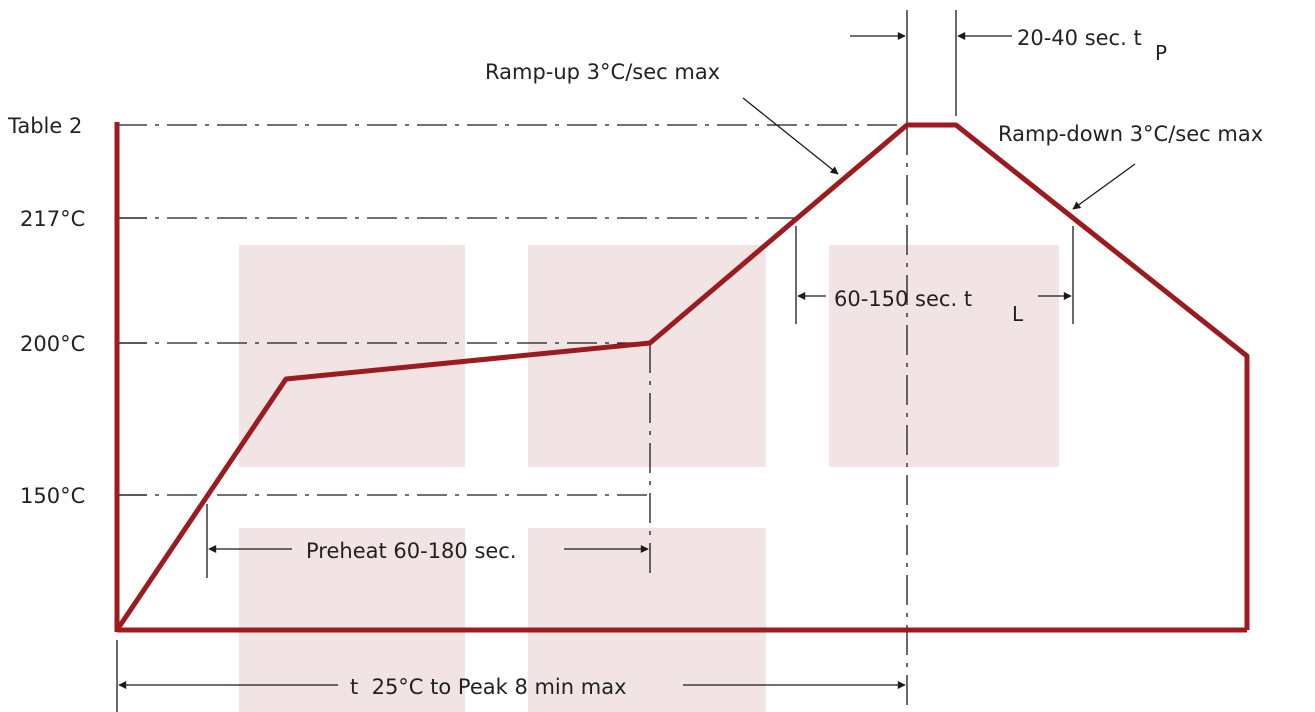 The width and height of the screenshot is (1315, 712). I want to click on total-time-label: t 25°C to Peak 8 min max, so click(488, 687).